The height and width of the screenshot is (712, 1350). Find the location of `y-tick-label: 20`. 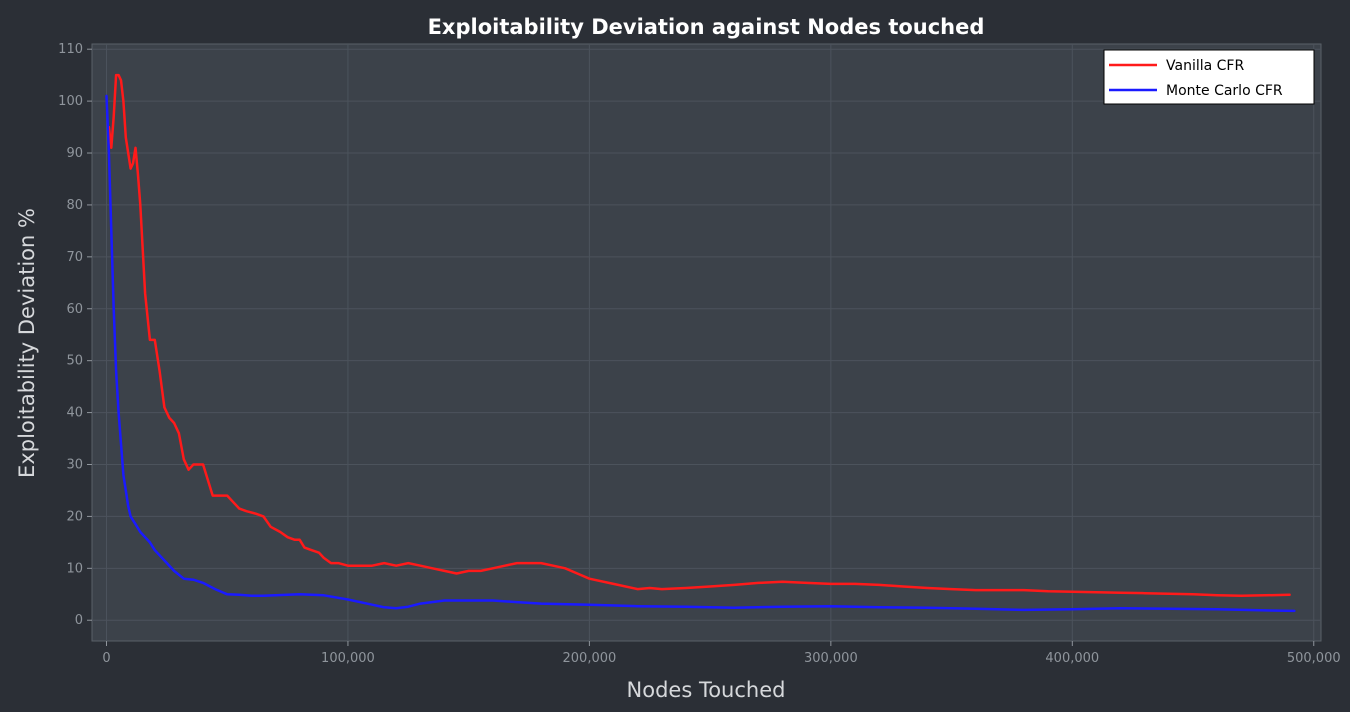

y-tick-label: 20 is located at coordinates (74, 516).